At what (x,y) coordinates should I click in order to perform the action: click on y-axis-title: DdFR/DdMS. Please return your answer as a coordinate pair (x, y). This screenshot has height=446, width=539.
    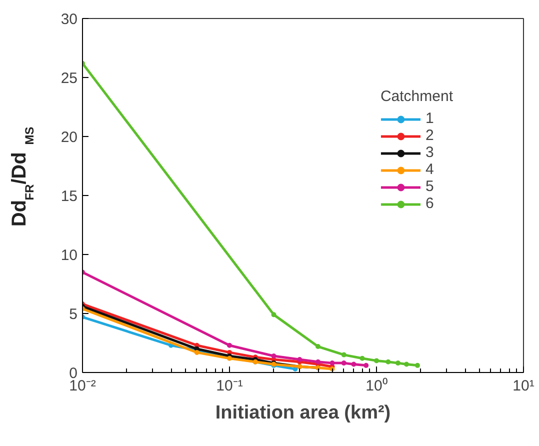
    Looking at the image, I should click on (22, 176).